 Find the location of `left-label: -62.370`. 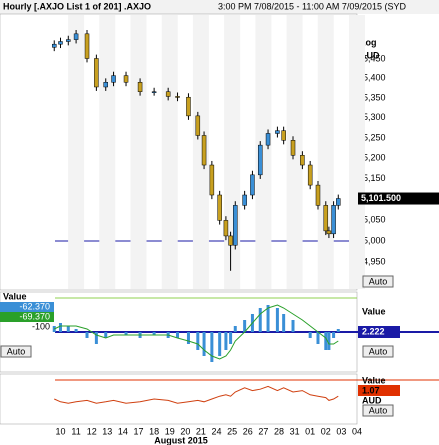

left-label: -62.370 is located at coordinates (34, 306).